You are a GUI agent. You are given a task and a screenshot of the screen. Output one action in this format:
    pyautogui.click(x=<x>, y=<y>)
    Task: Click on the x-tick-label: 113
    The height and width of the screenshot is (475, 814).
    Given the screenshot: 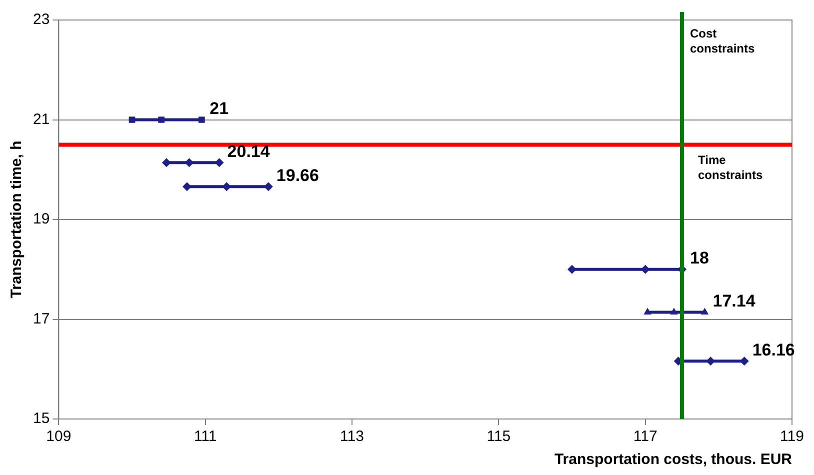 What is the action you would take?
    pyautogui.click(x=352, y=437)
    